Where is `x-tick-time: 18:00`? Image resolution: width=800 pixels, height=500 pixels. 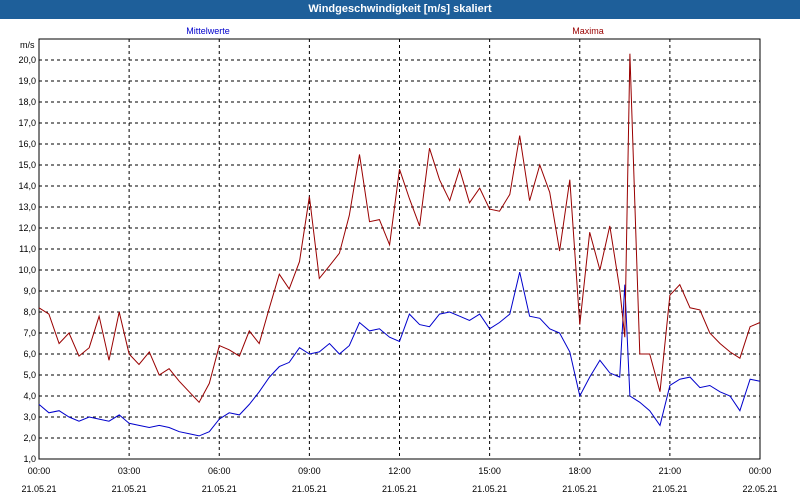
x-tick-time: 18:00 is located at coordinates (579, 471).